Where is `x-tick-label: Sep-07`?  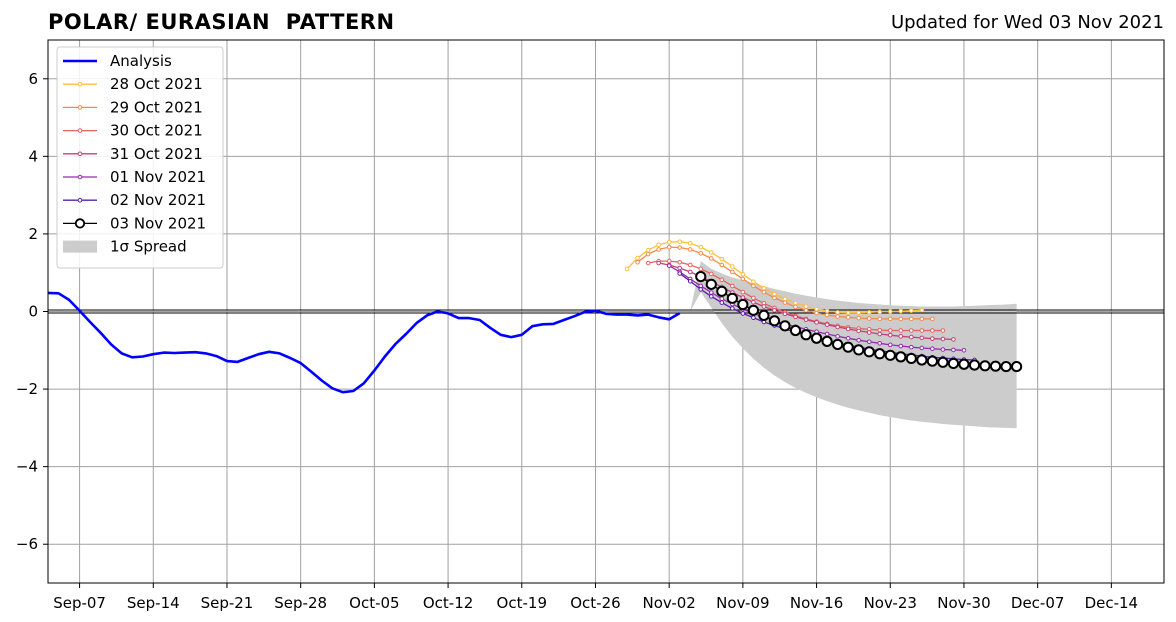
x-tick-label: Sep-07 is located at coordinates (79, 603).